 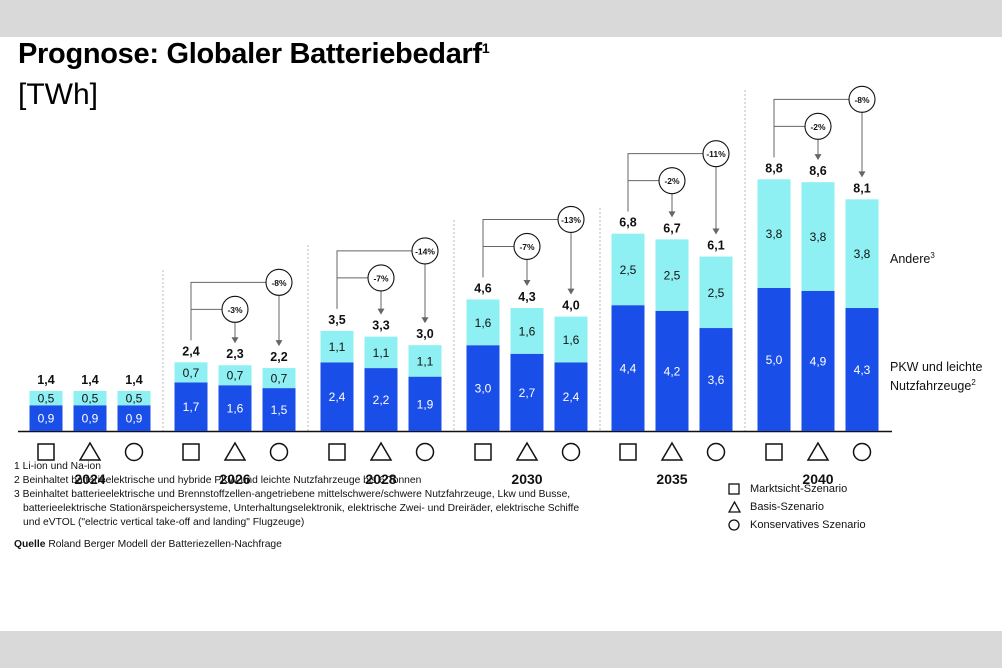 I want to click on change-label-konservativ: -14%, so click(x=425, y=251).